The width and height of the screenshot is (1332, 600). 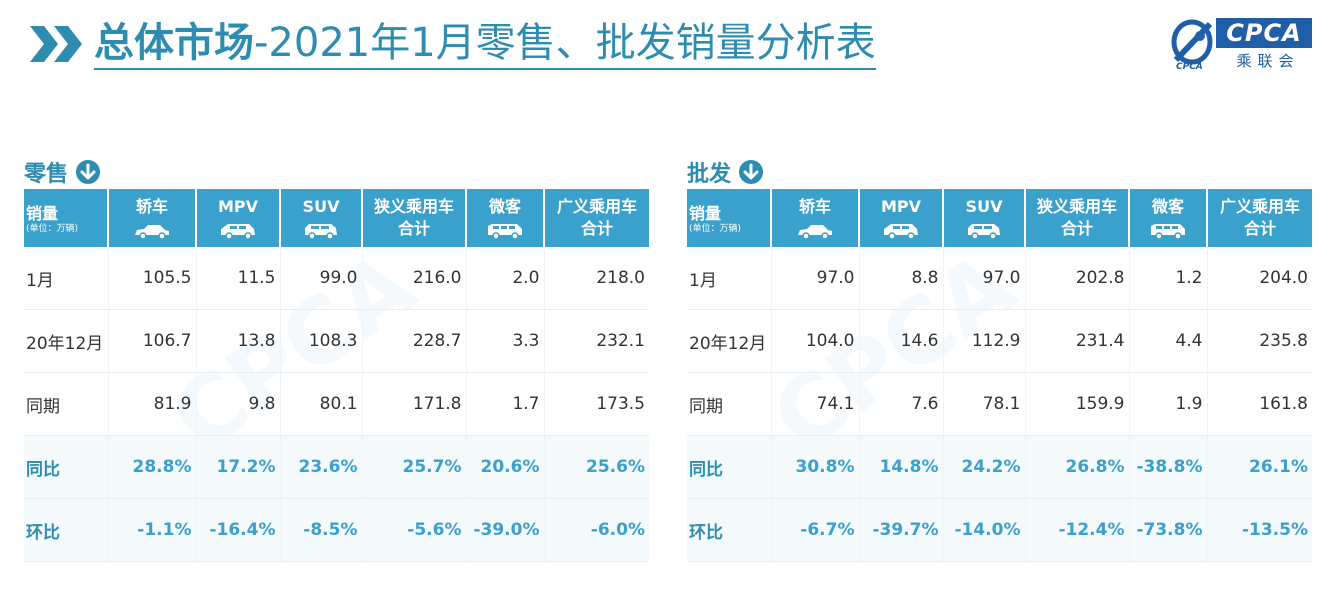 I want to click on table-cell: 26.8%, so click(x=1077, y=467).